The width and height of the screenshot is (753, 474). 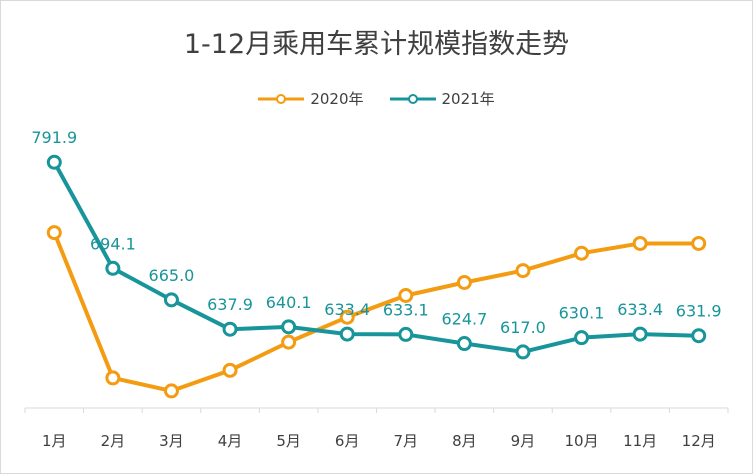 I want to click on chart-title: 1-12月乘用车累计规模指数走势, so click(x=376, y=44).